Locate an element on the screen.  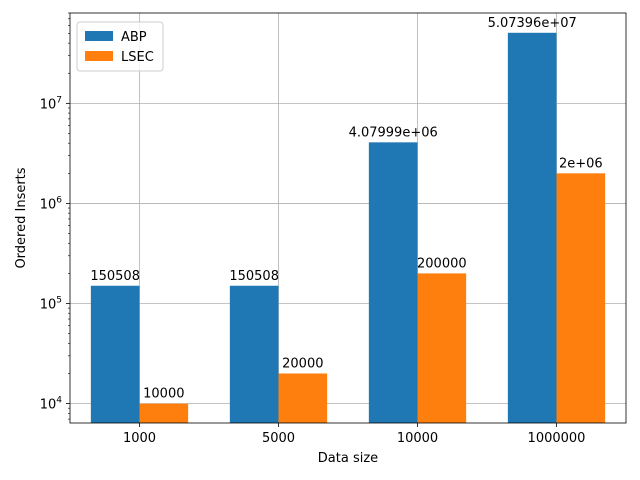
x-axis-ticks: 1000 5000 10000 1000000 is located at coordinates (354, 434).